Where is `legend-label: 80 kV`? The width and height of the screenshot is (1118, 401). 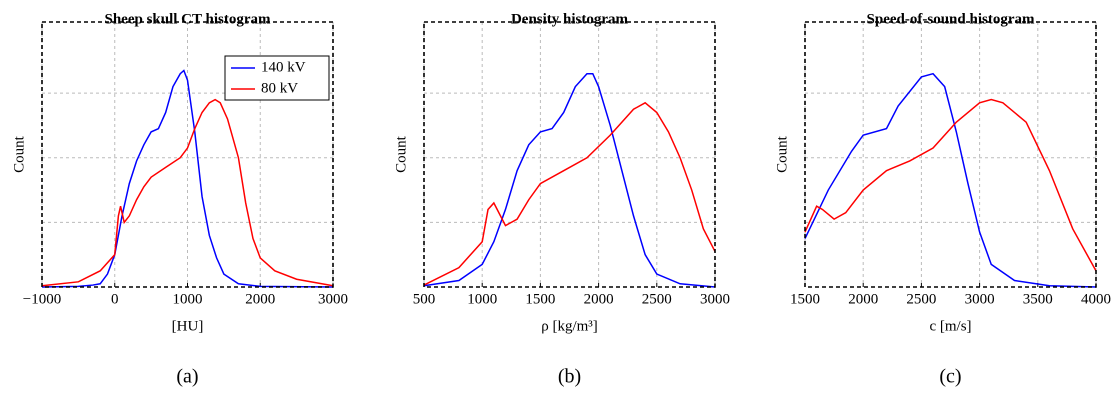
legend-label: 80 kV is located at coordinates (279, 88).